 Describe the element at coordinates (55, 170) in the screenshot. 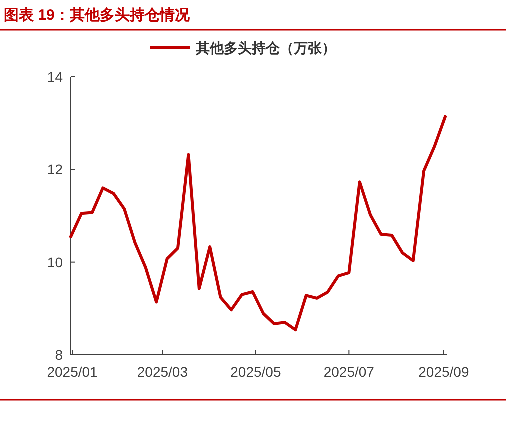

I see `y-tick-label: 12` at that location.